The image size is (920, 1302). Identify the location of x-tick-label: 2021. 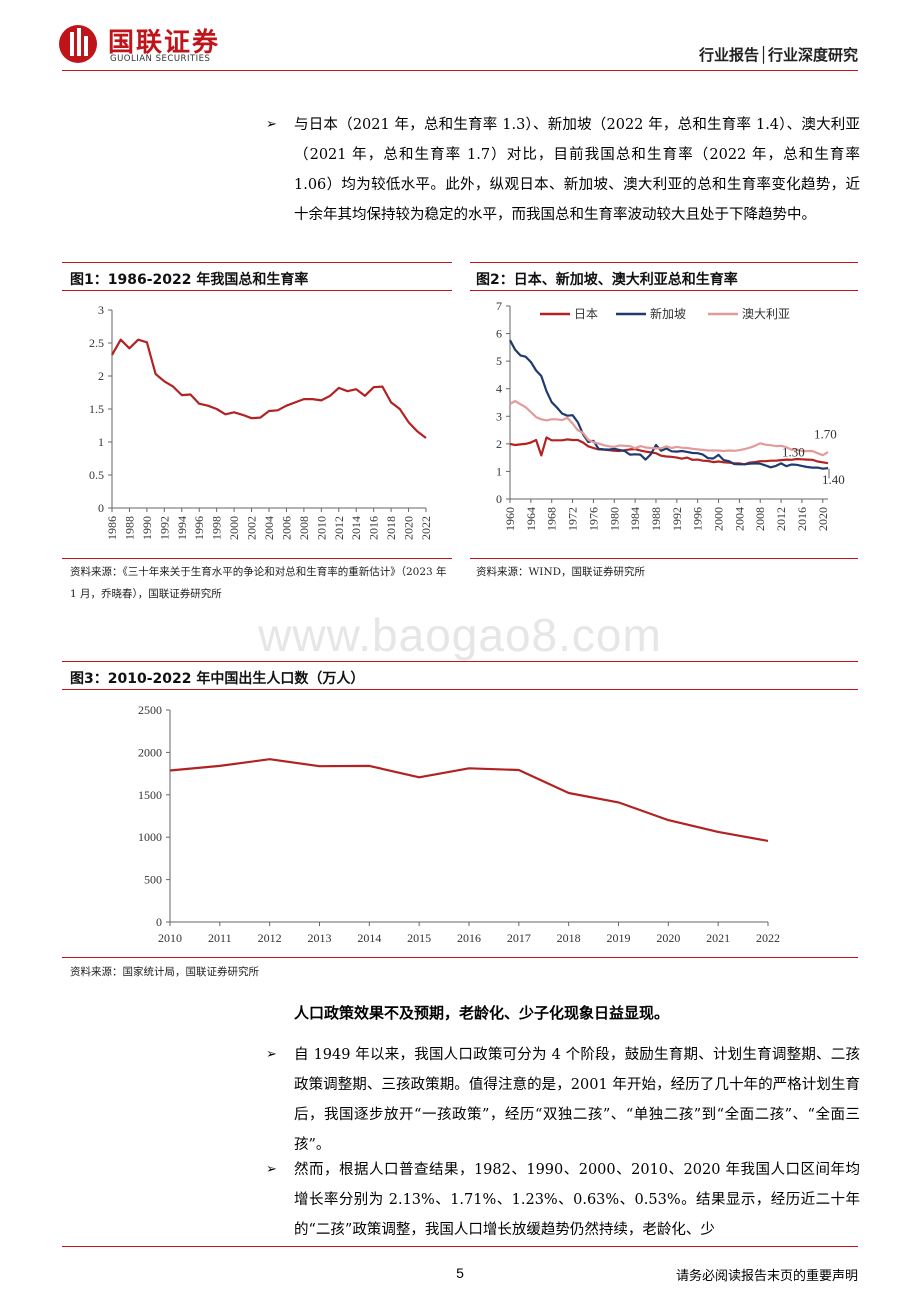
(718, 938).